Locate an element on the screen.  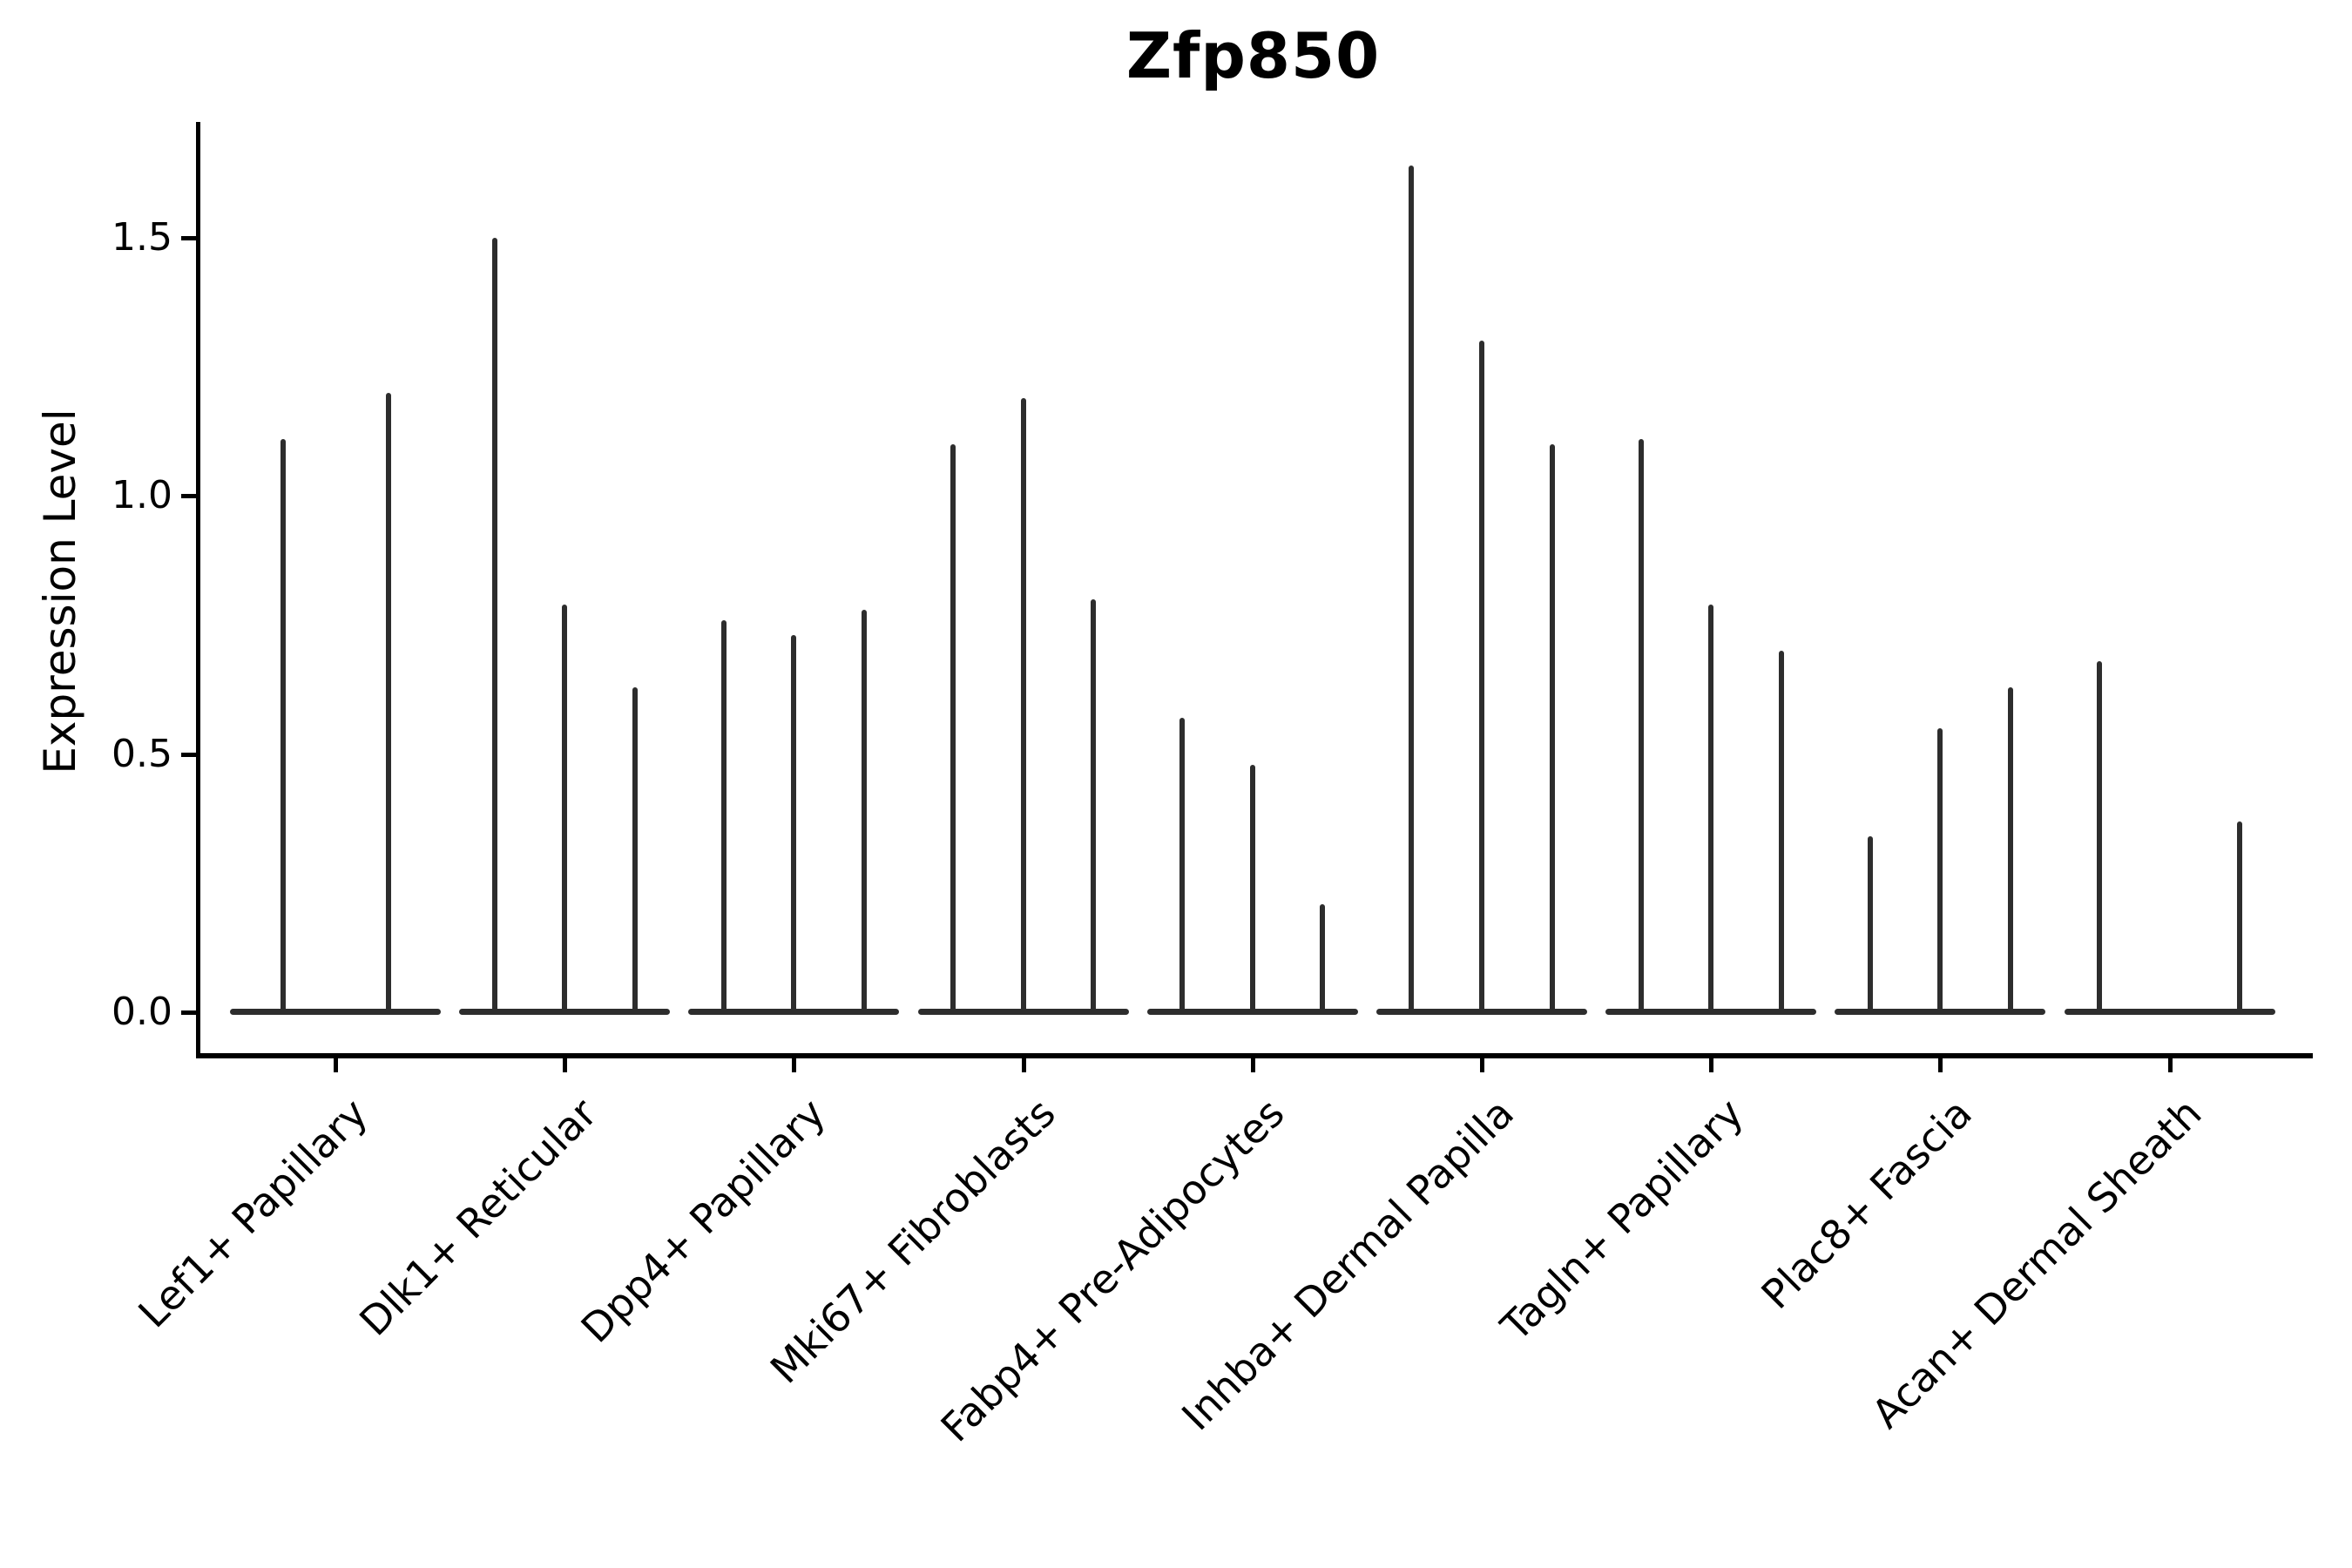
y-tick-label: 1.0 is located at coordinates (142, 495).